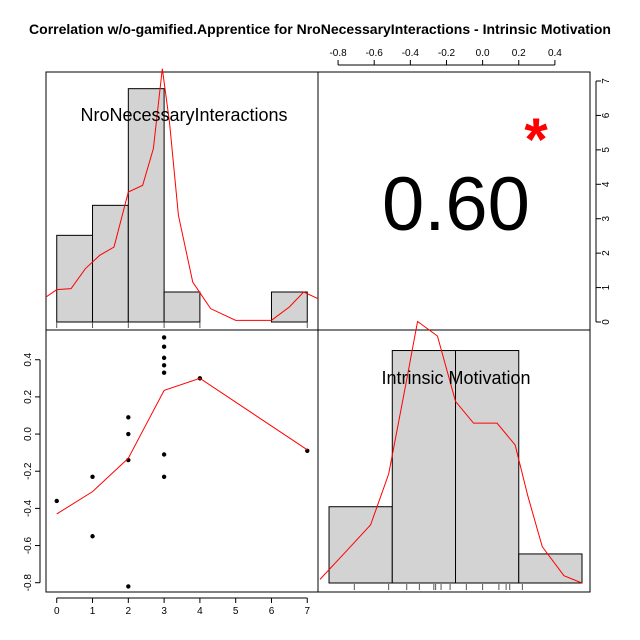 This screenshot has width=640, height=640. What do you see at coordinates (606, 287) in the screenshot?
I see `right-axis-tick-label: 1` at bounding box center [606, 287].